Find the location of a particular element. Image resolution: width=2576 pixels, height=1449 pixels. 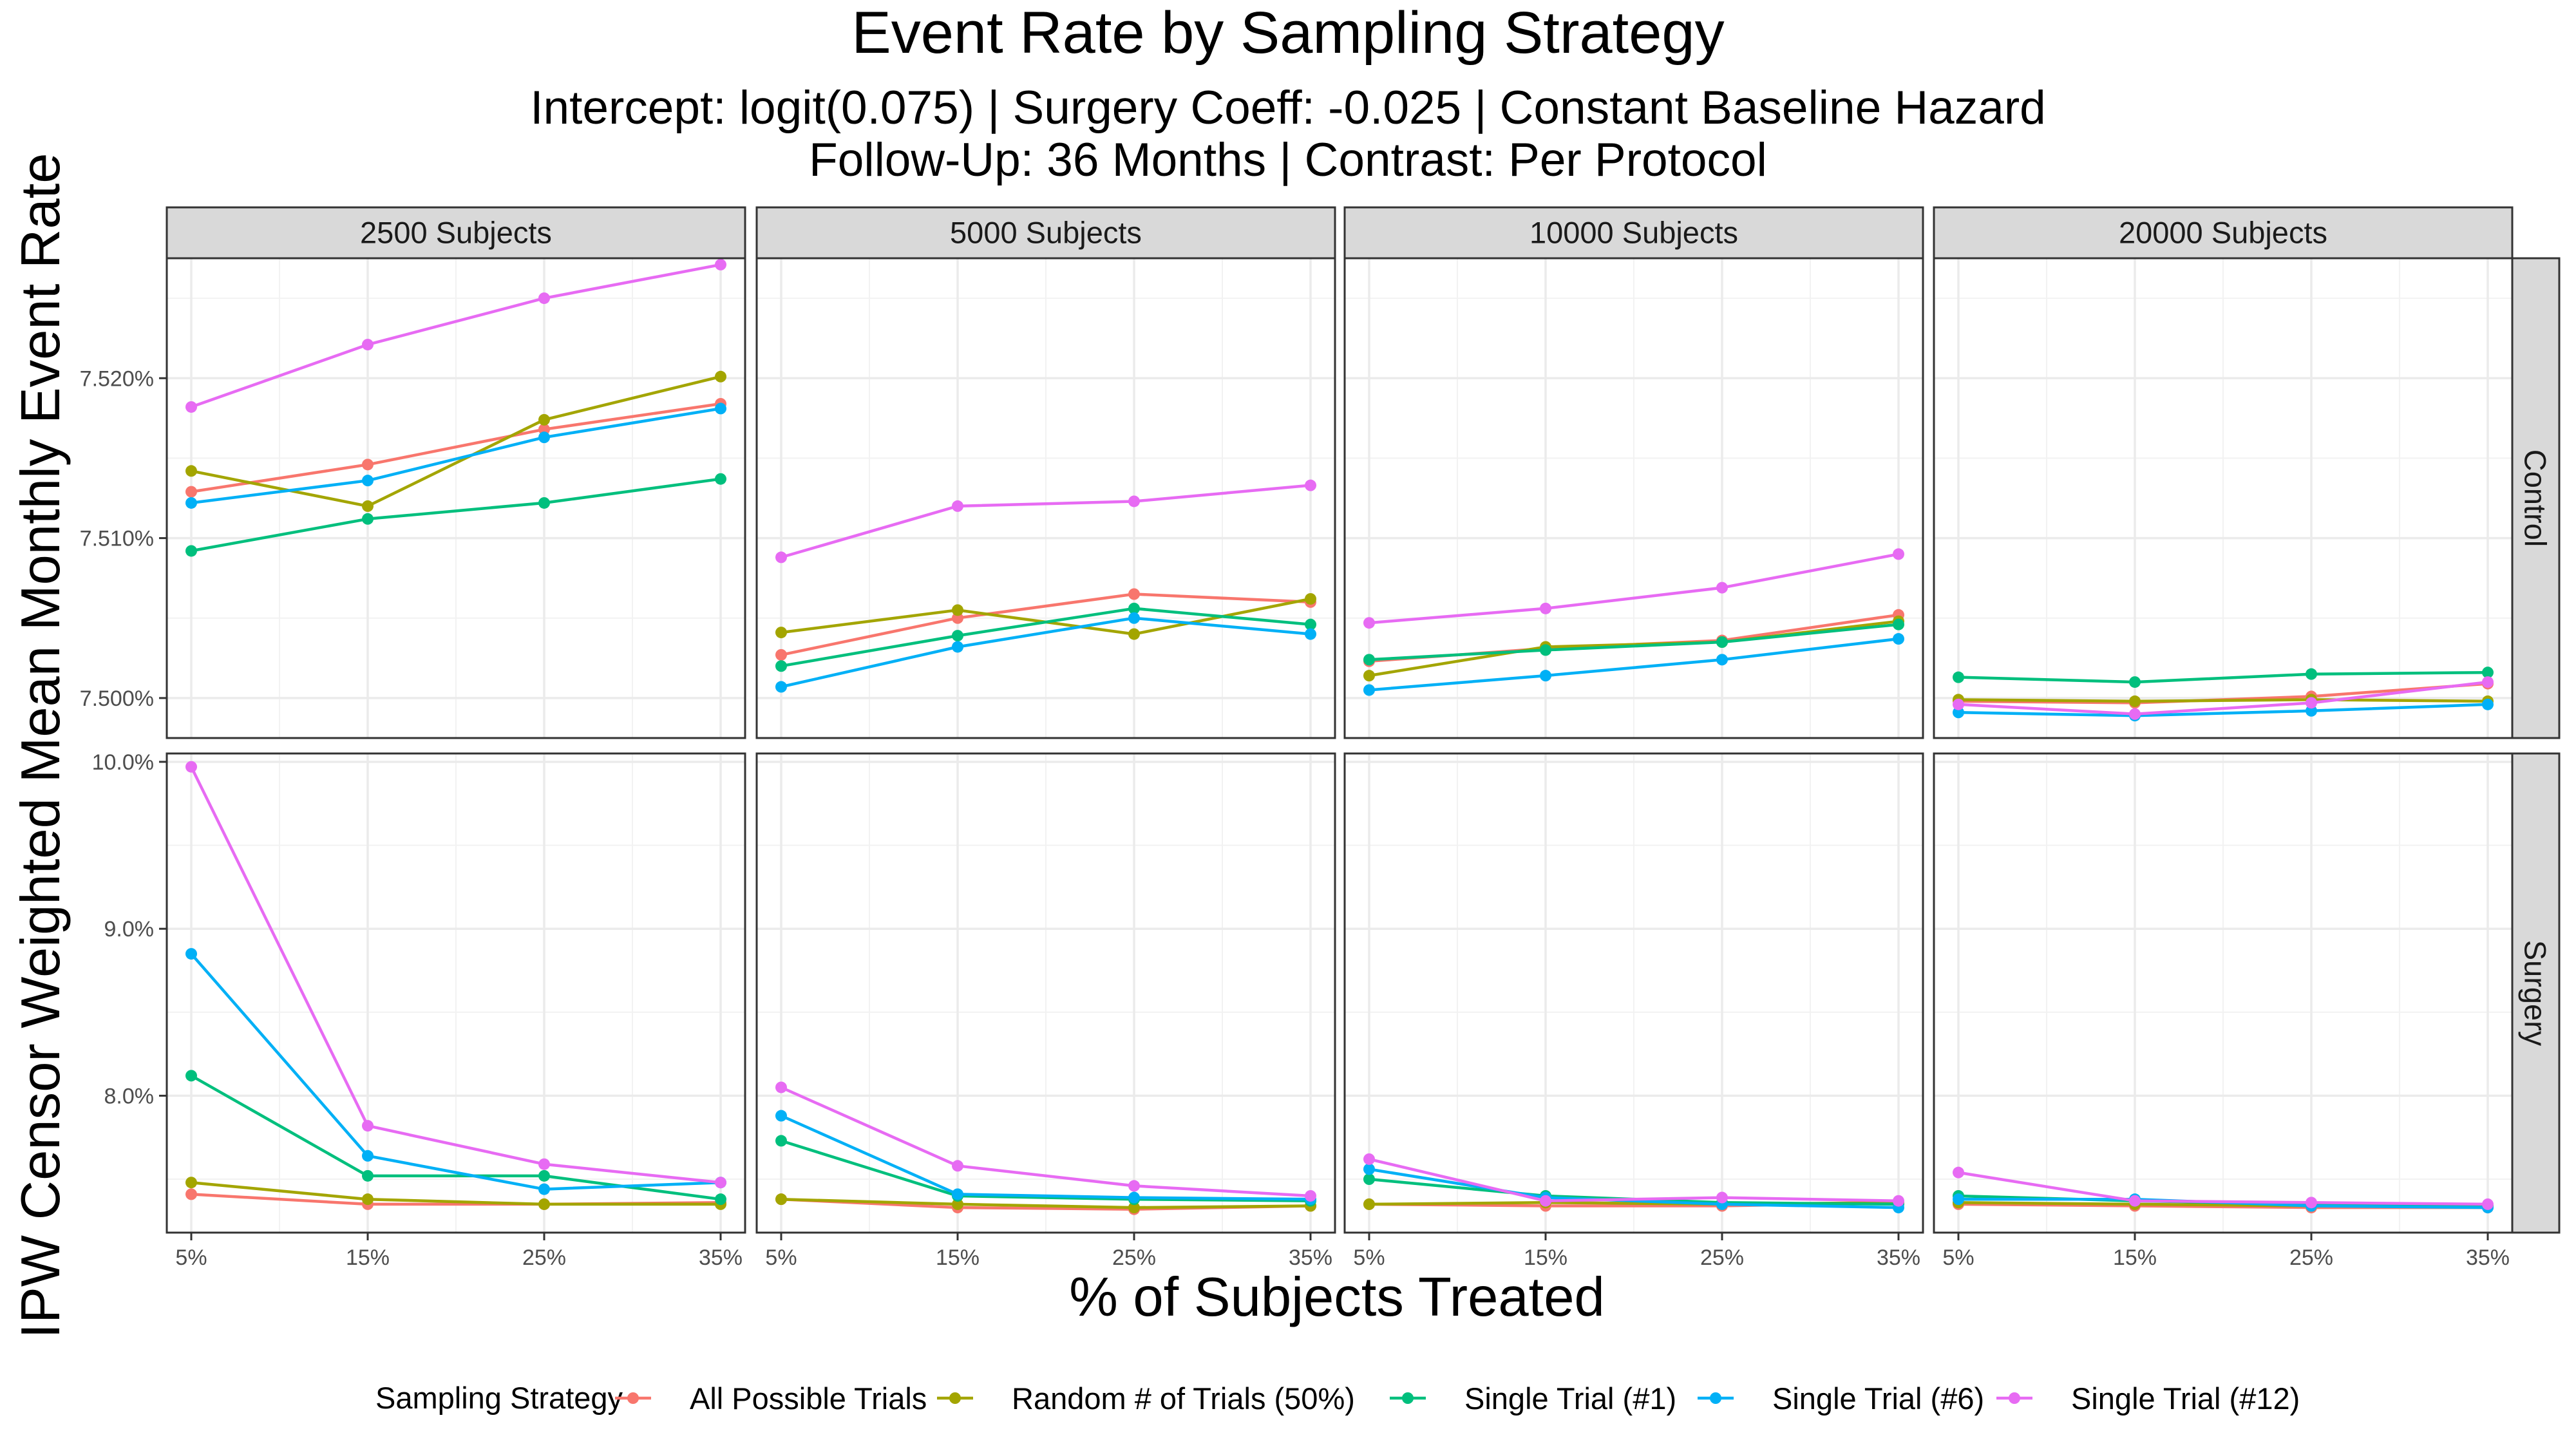

facet-column-label: 2500 Subjects is located at coordinates (456, 233).